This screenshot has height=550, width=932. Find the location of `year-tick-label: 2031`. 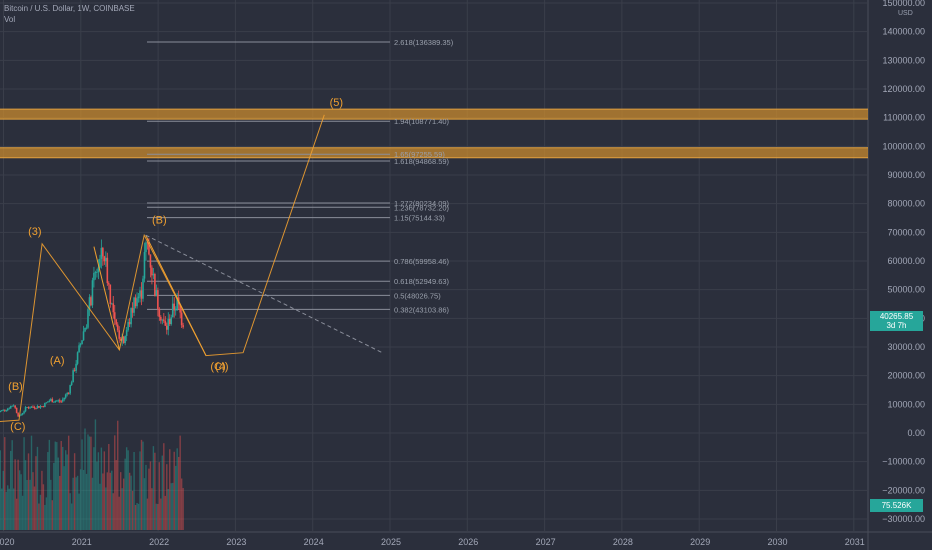

year-tick-label: 2031 is located at coordinates (855, 542).